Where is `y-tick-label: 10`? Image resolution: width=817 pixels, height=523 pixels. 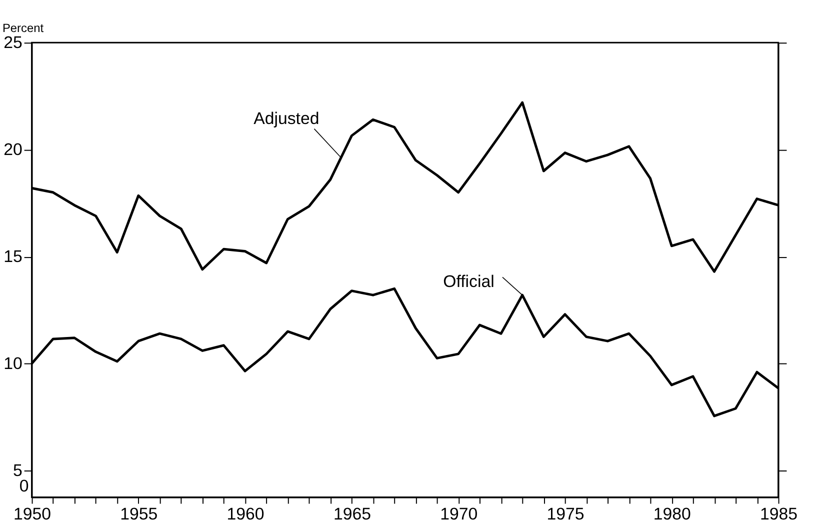
y-tick-label: 10 is located at coordinates (13, 364).